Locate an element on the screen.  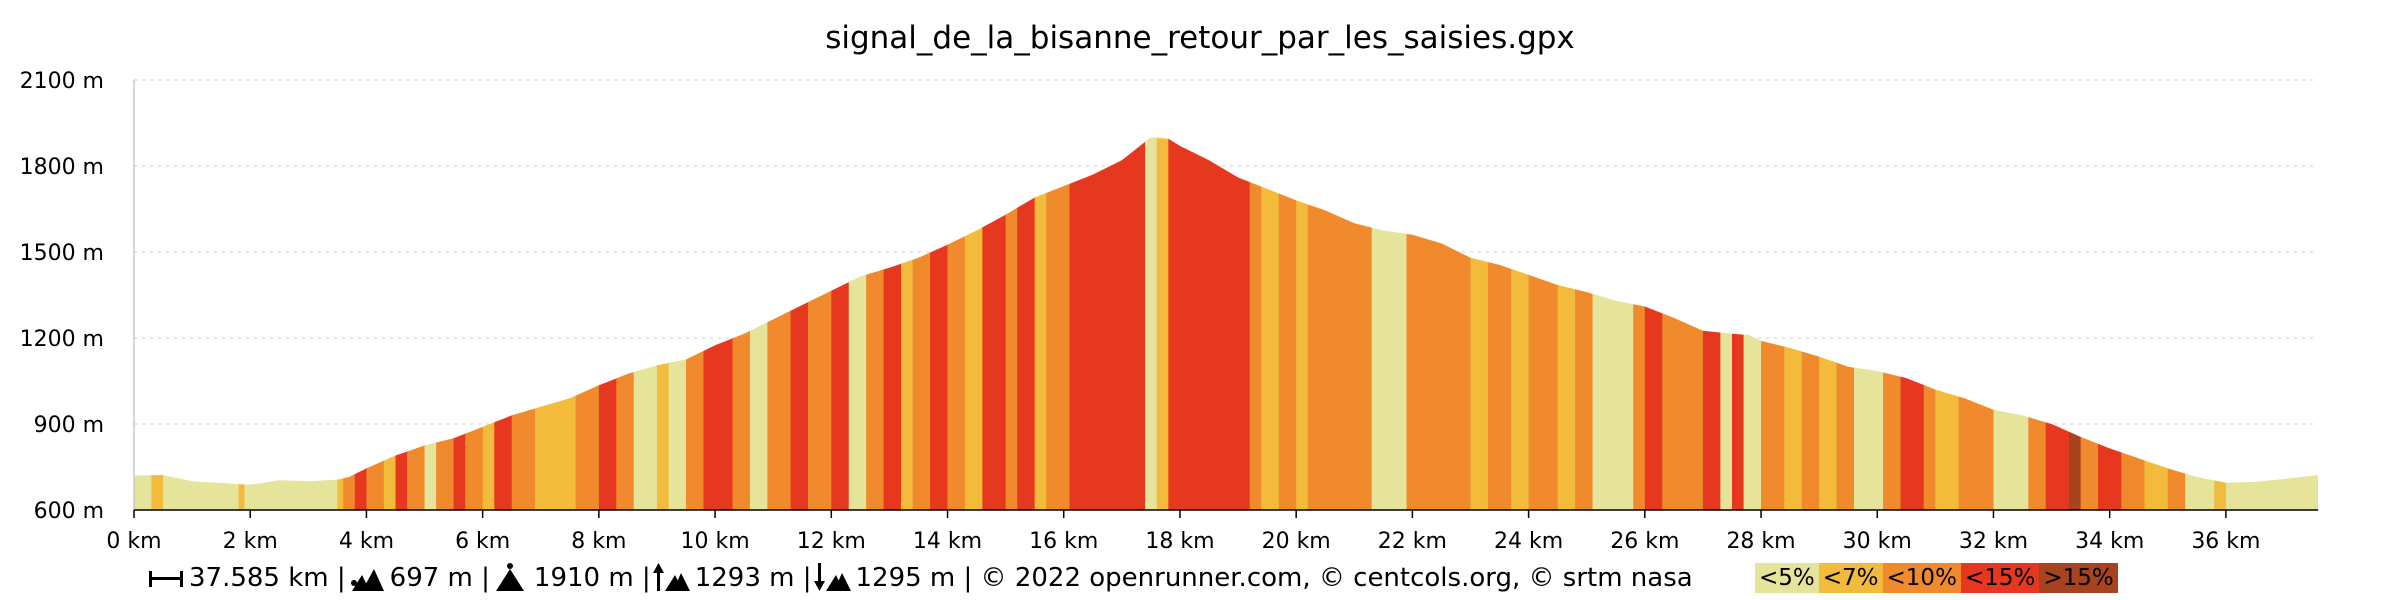
ascent-icon is located at coordinates (671, 578).